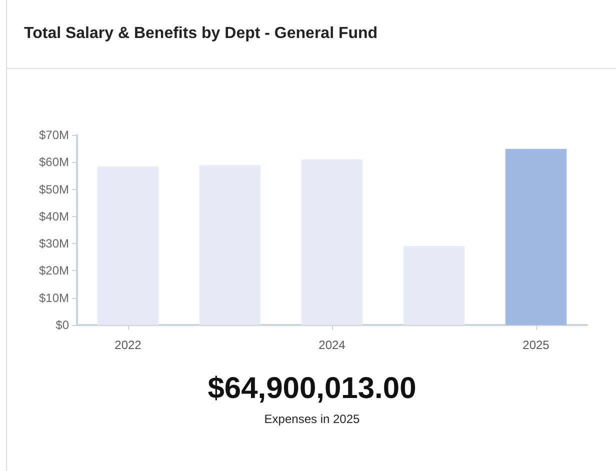 The width and height of the screenshot is (616, 471). I want to click on y-tick-label: $0, so click(63, 325).